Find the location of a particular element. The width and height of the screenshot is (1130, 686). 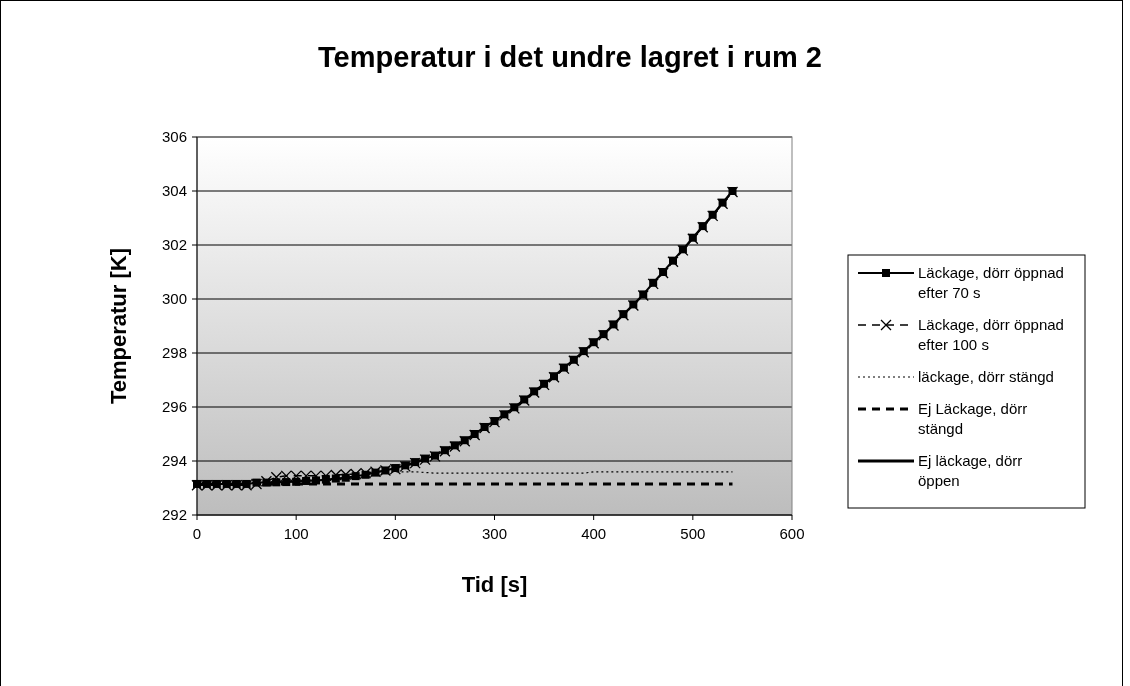

x-tick-label: 100 is located at coordinates (296, 533).